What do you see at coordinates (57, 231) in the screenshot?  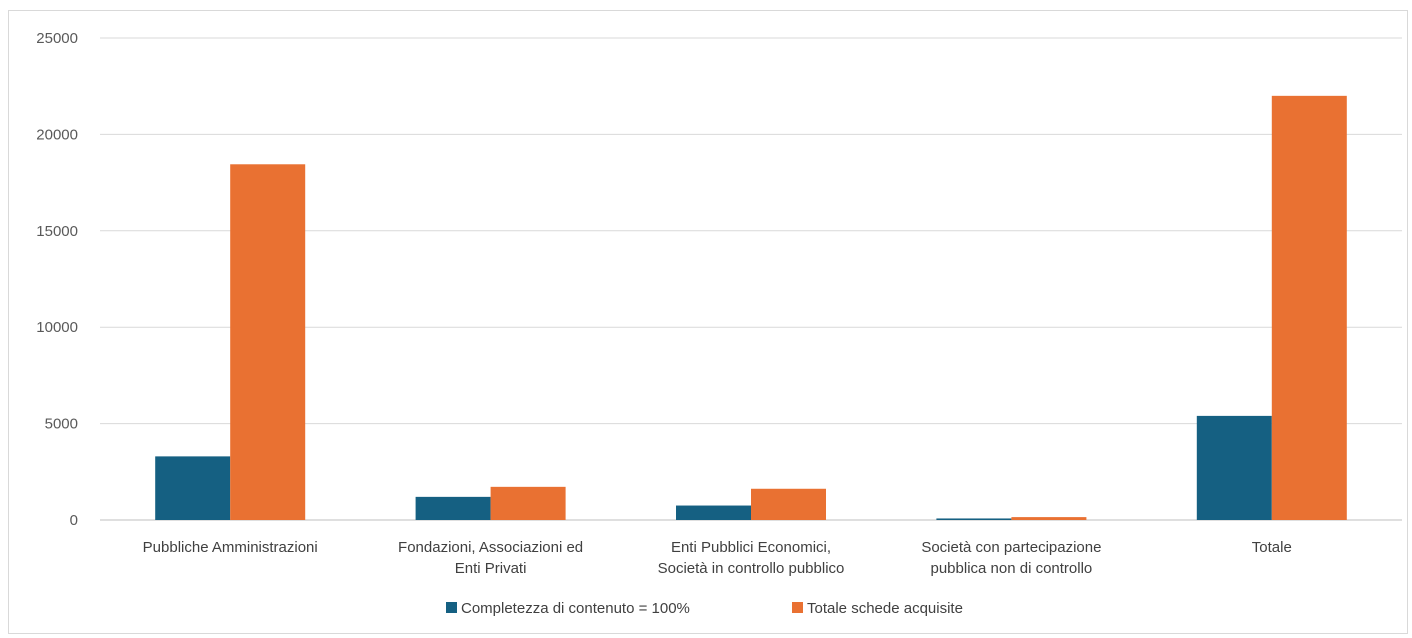 I see `y-tick-label: 15000` at bounding box center [57, 231].